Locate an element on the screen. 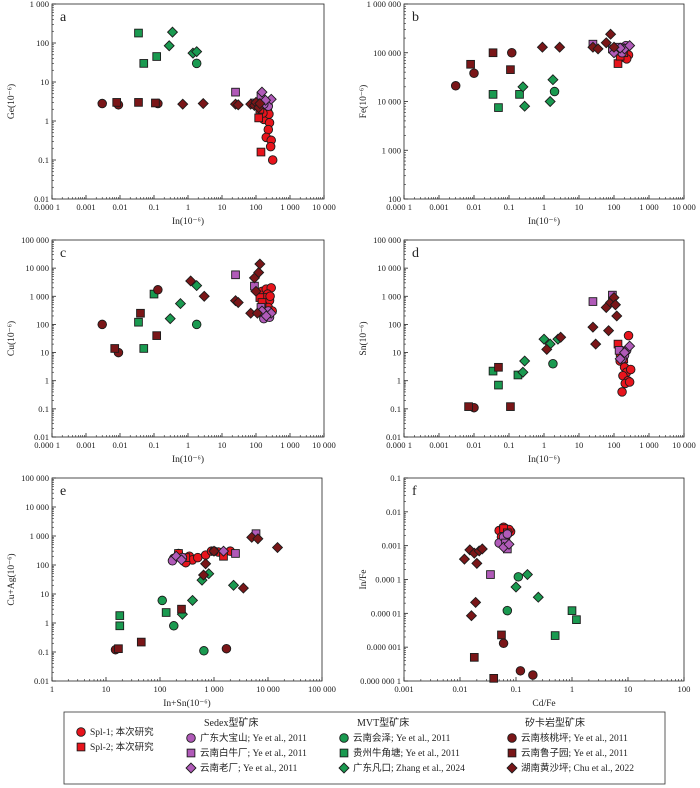 This screenshot has width=700, height=788. x-tick-label: 0.000 1 is located at coordinates (47, 445).